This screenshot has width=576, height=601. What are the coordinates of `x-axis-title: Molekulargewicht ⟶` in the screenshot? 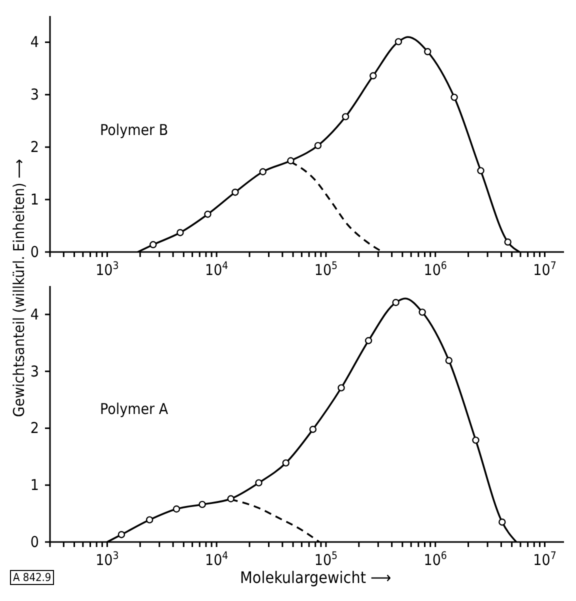 It's located at (316, 577).